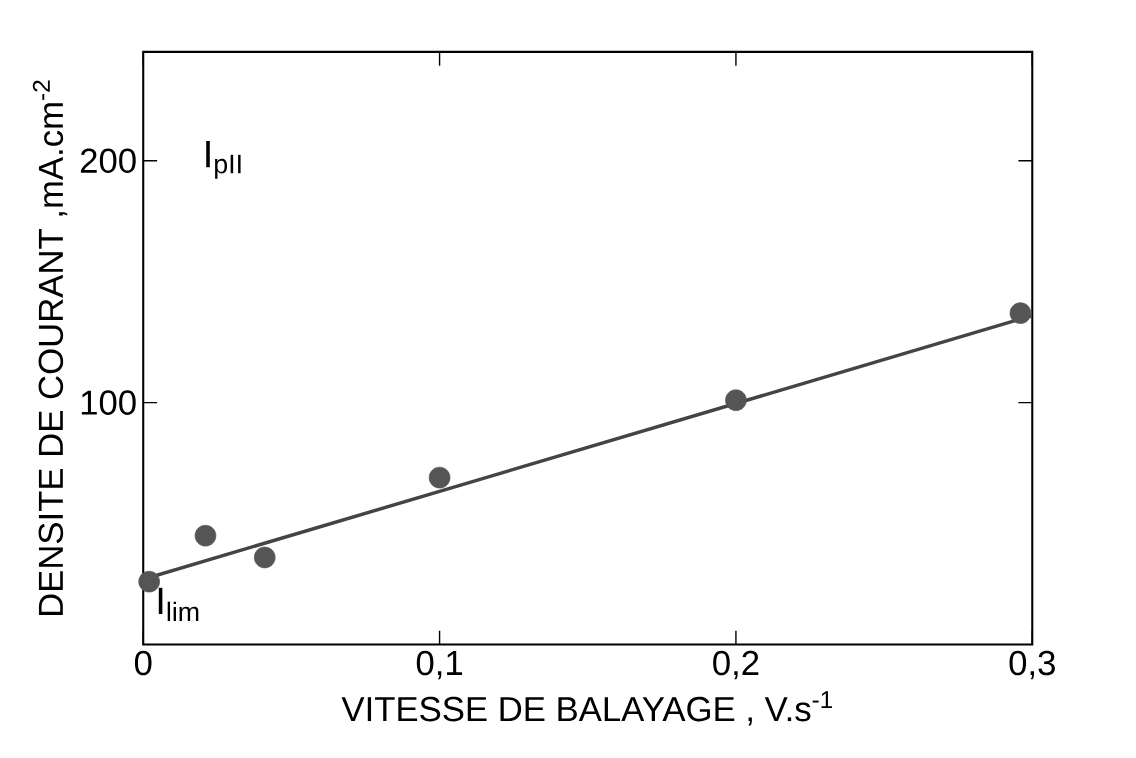  I want to click on x-tick-label: 0, so click(143, 663).